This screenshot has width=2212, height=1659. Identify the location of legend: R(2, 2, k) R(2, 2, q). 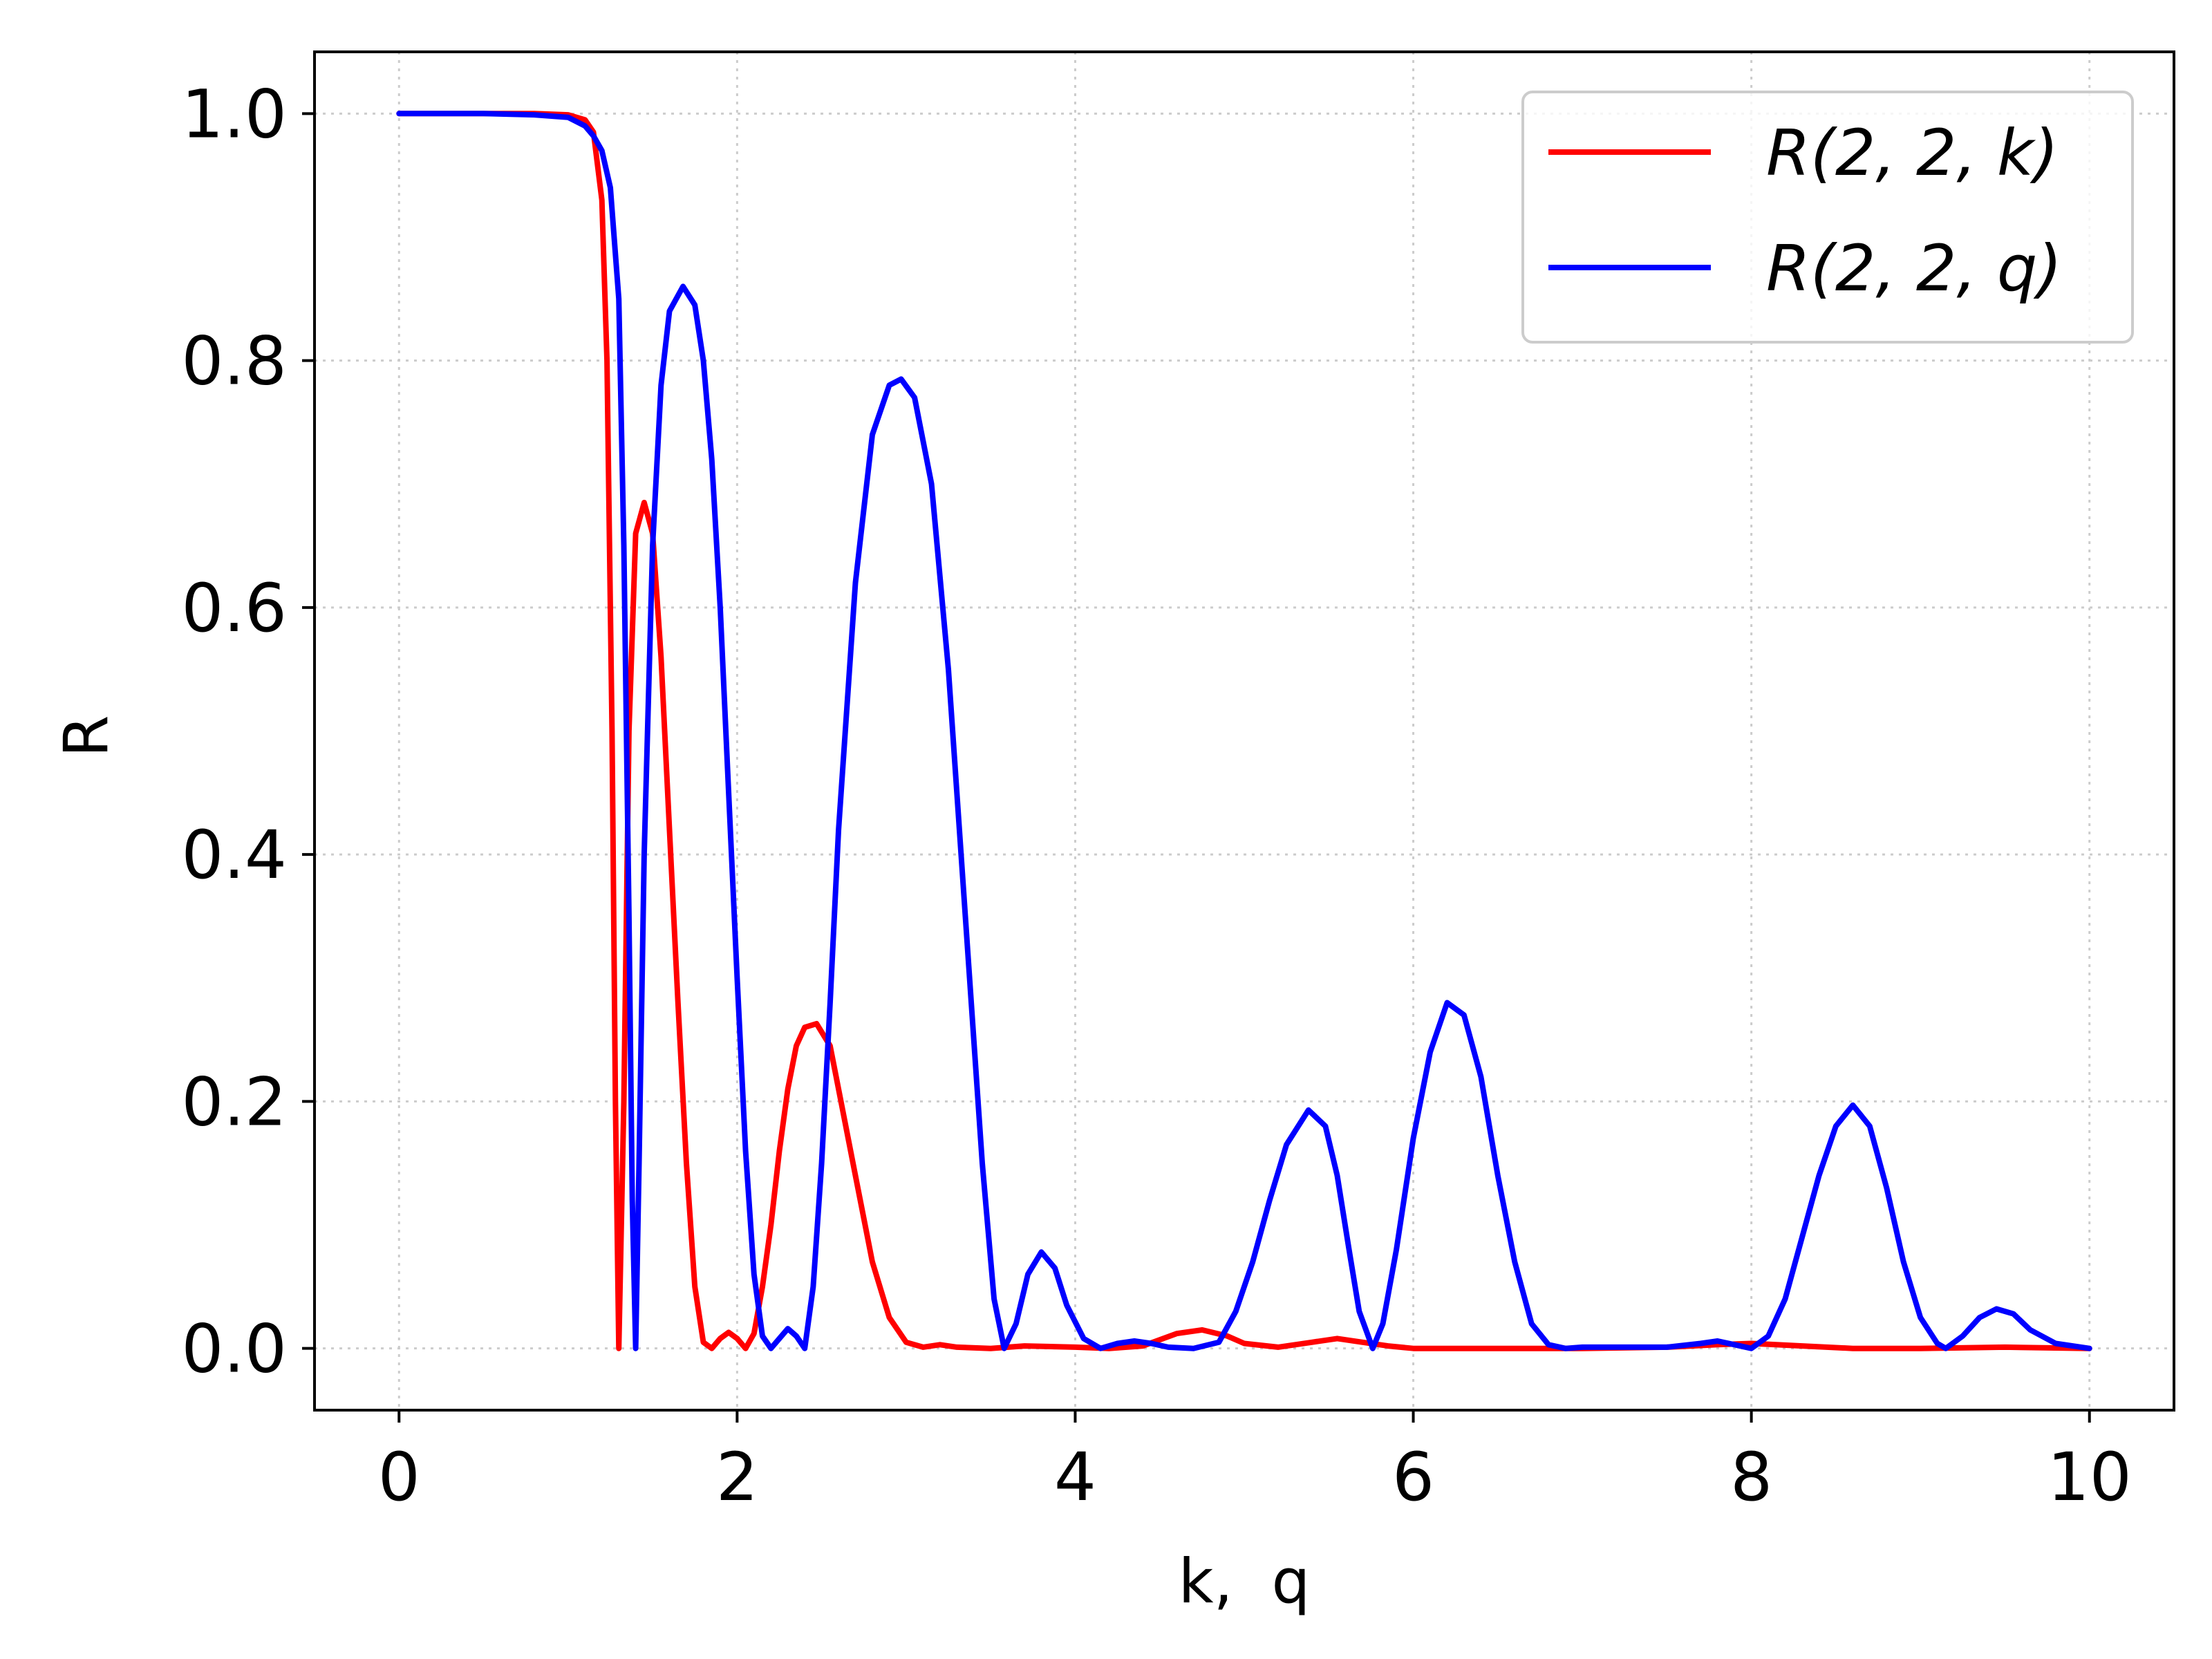
(1827, 218).